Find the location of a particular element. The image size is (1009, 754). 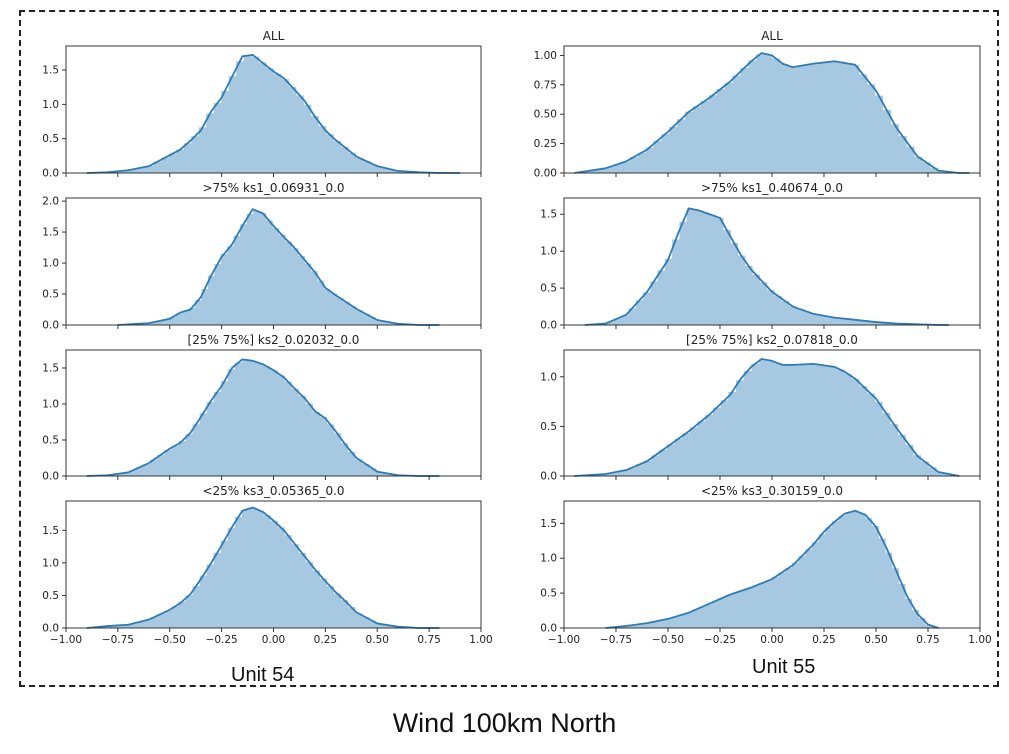

x-tick-label: 1.00 is located at coordinates (979, 640).